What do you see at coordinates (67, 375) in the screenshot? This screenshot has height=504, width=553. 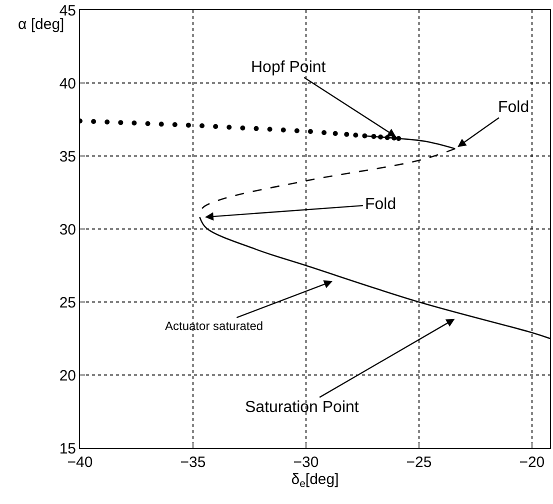 I see `y-tick-label: 20` at bounding box center [67, 375].